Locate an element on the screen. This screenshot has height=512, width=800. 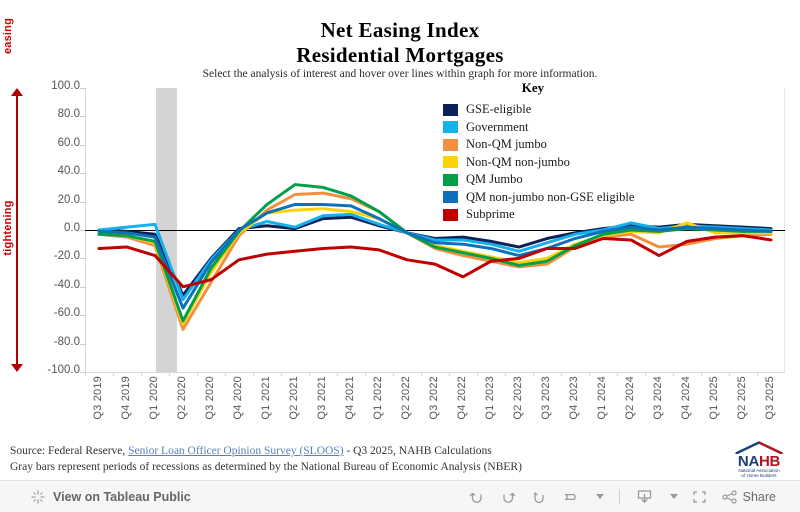
x-axis-tick-label: Q2 2025 is located at coordinates (742, 398).